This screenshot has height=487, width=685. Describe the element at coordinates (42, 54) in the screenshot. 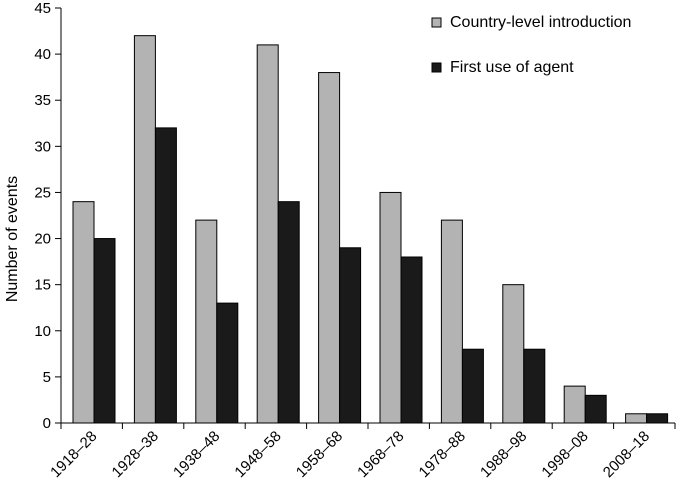

I see `y-tick-label: 40` at that location.